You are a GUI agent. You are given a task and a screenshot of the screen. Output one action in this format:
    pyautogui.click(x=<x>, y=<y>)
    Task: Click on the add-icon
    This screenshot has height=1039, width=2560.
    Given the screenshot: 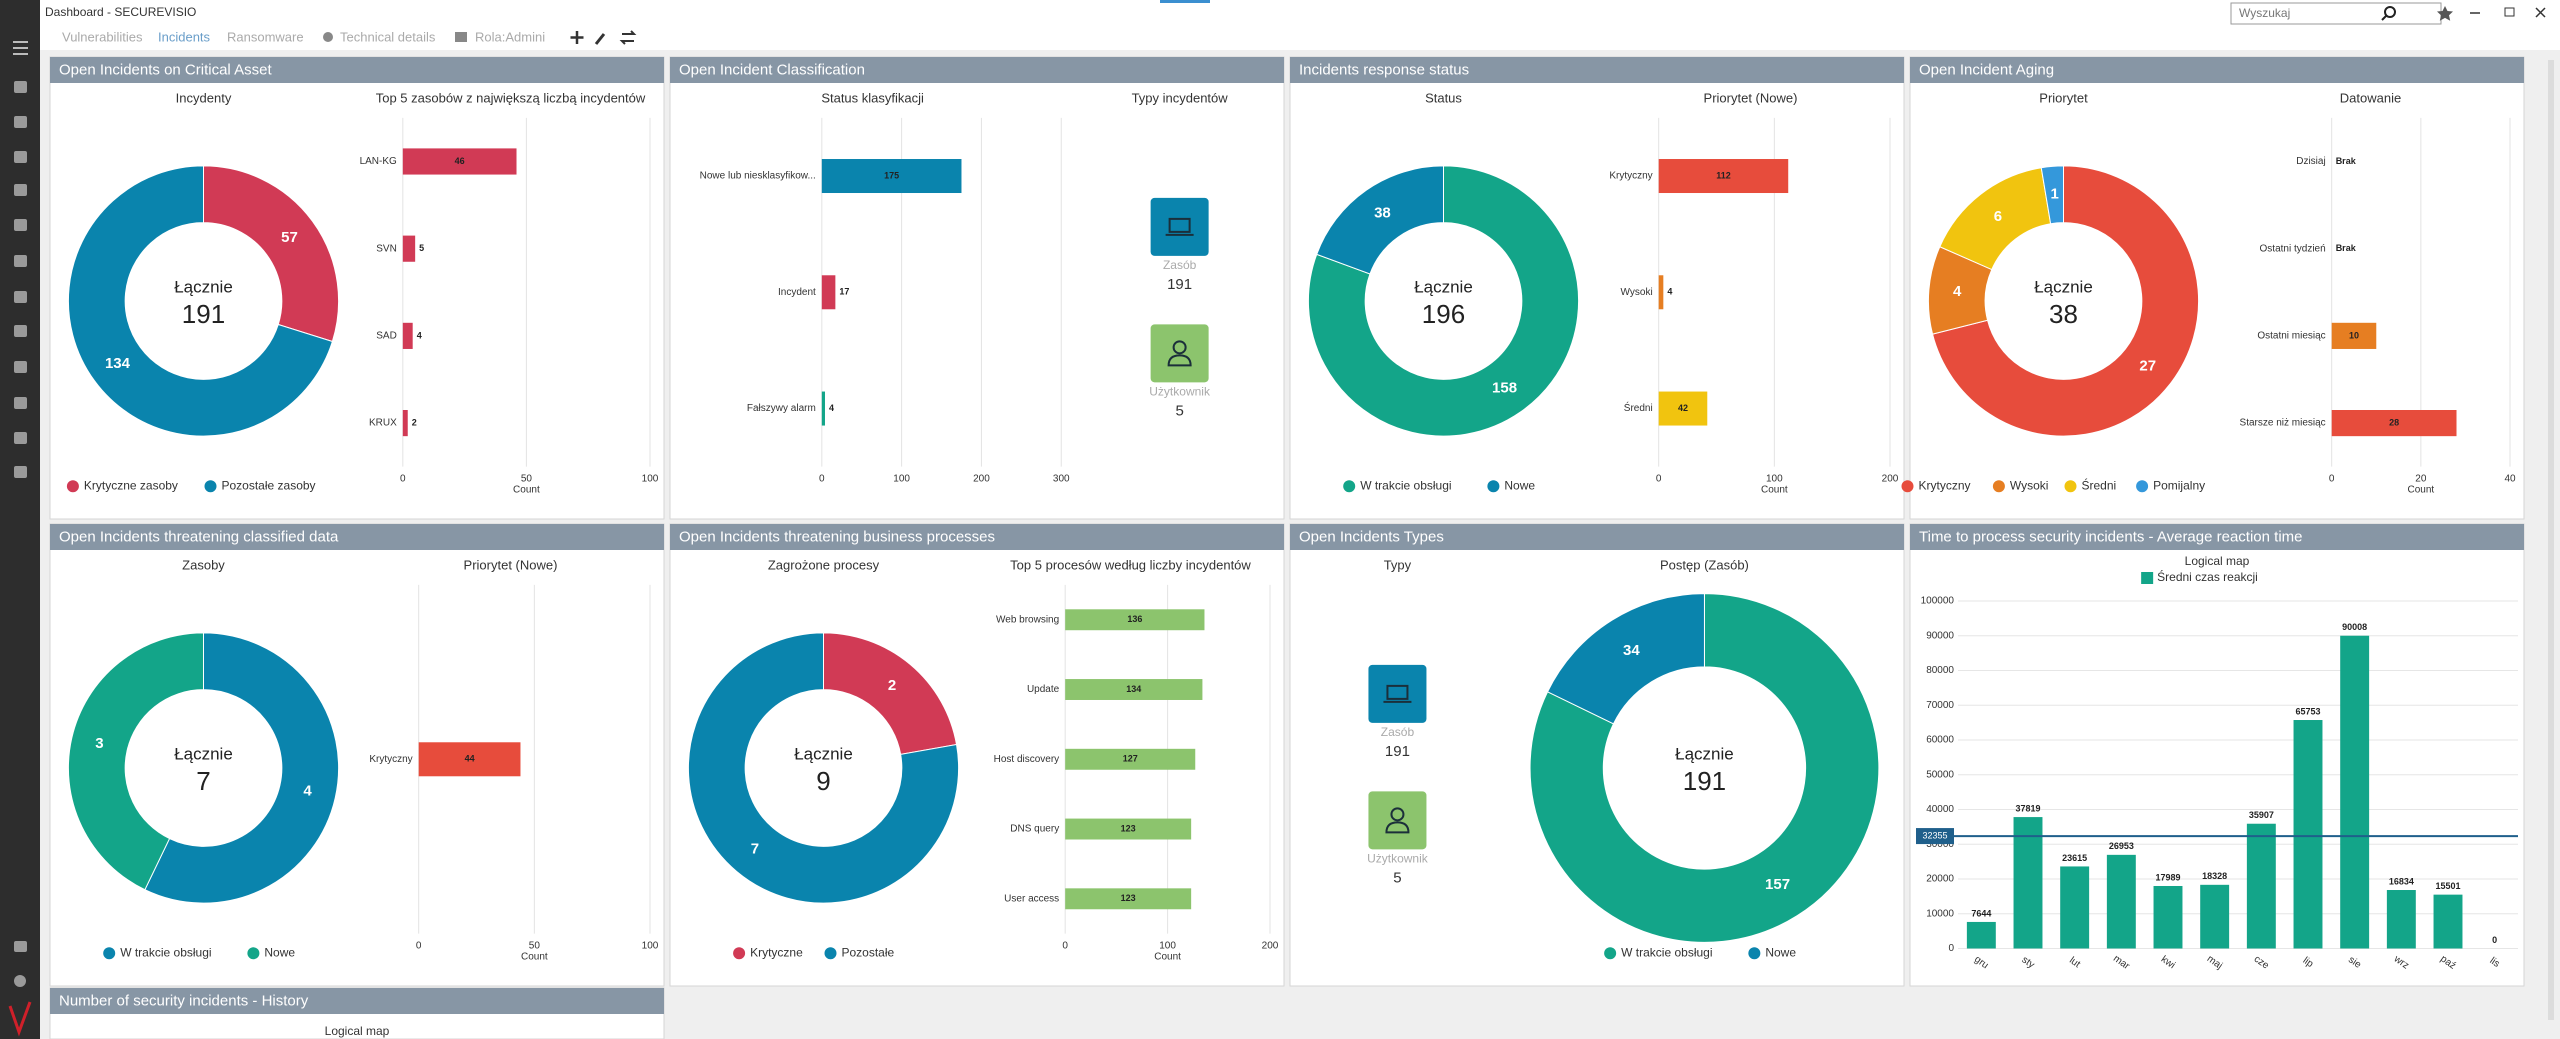 What is the action you would take?
    pyautogui.click(x=577, y=37)
    